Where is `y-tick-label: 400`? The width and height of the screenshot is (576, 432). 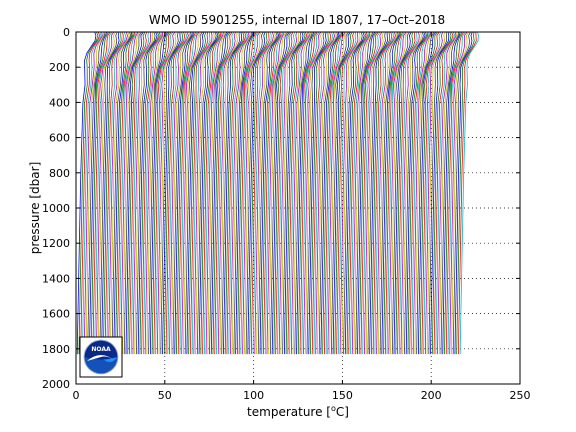 y-tick-label: 400 is located at coordinates (59, 102).